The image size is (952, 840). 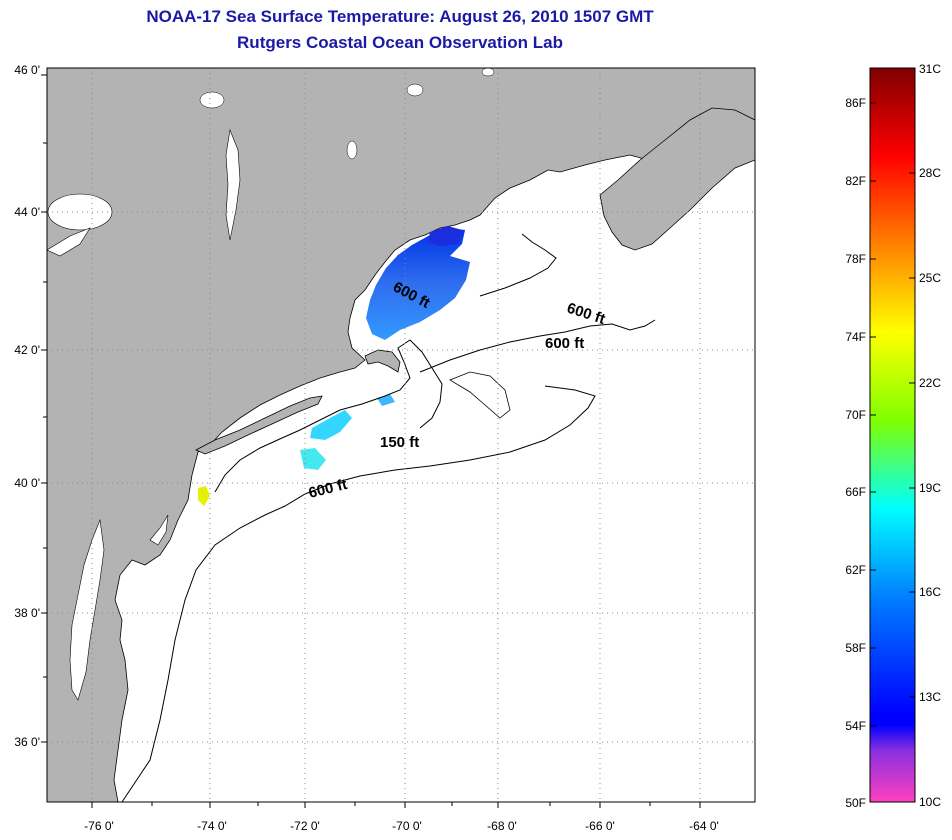 What do you see at coordinates (27, 350) in the screenshot?
I see `lat-label: 42 0'` at bounding box center [27, 350].